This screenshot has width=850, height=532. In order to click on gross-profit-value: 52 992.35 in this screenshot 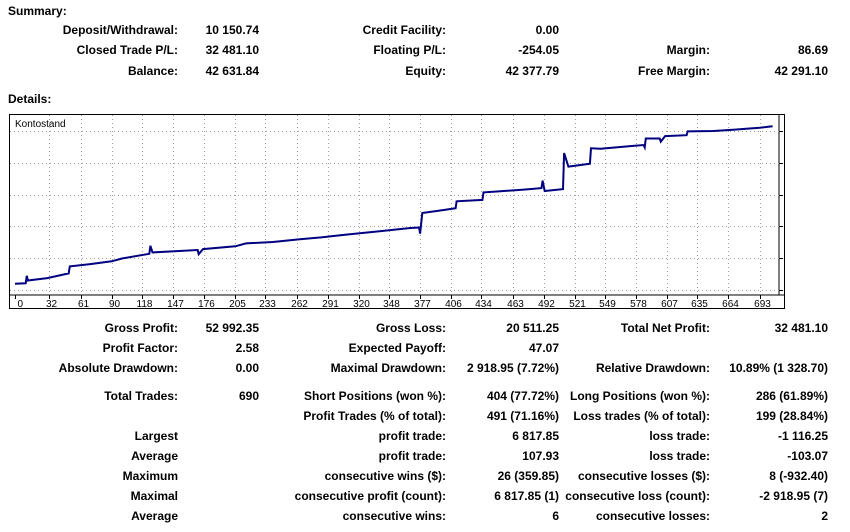, I will do `click(232, 328)`.